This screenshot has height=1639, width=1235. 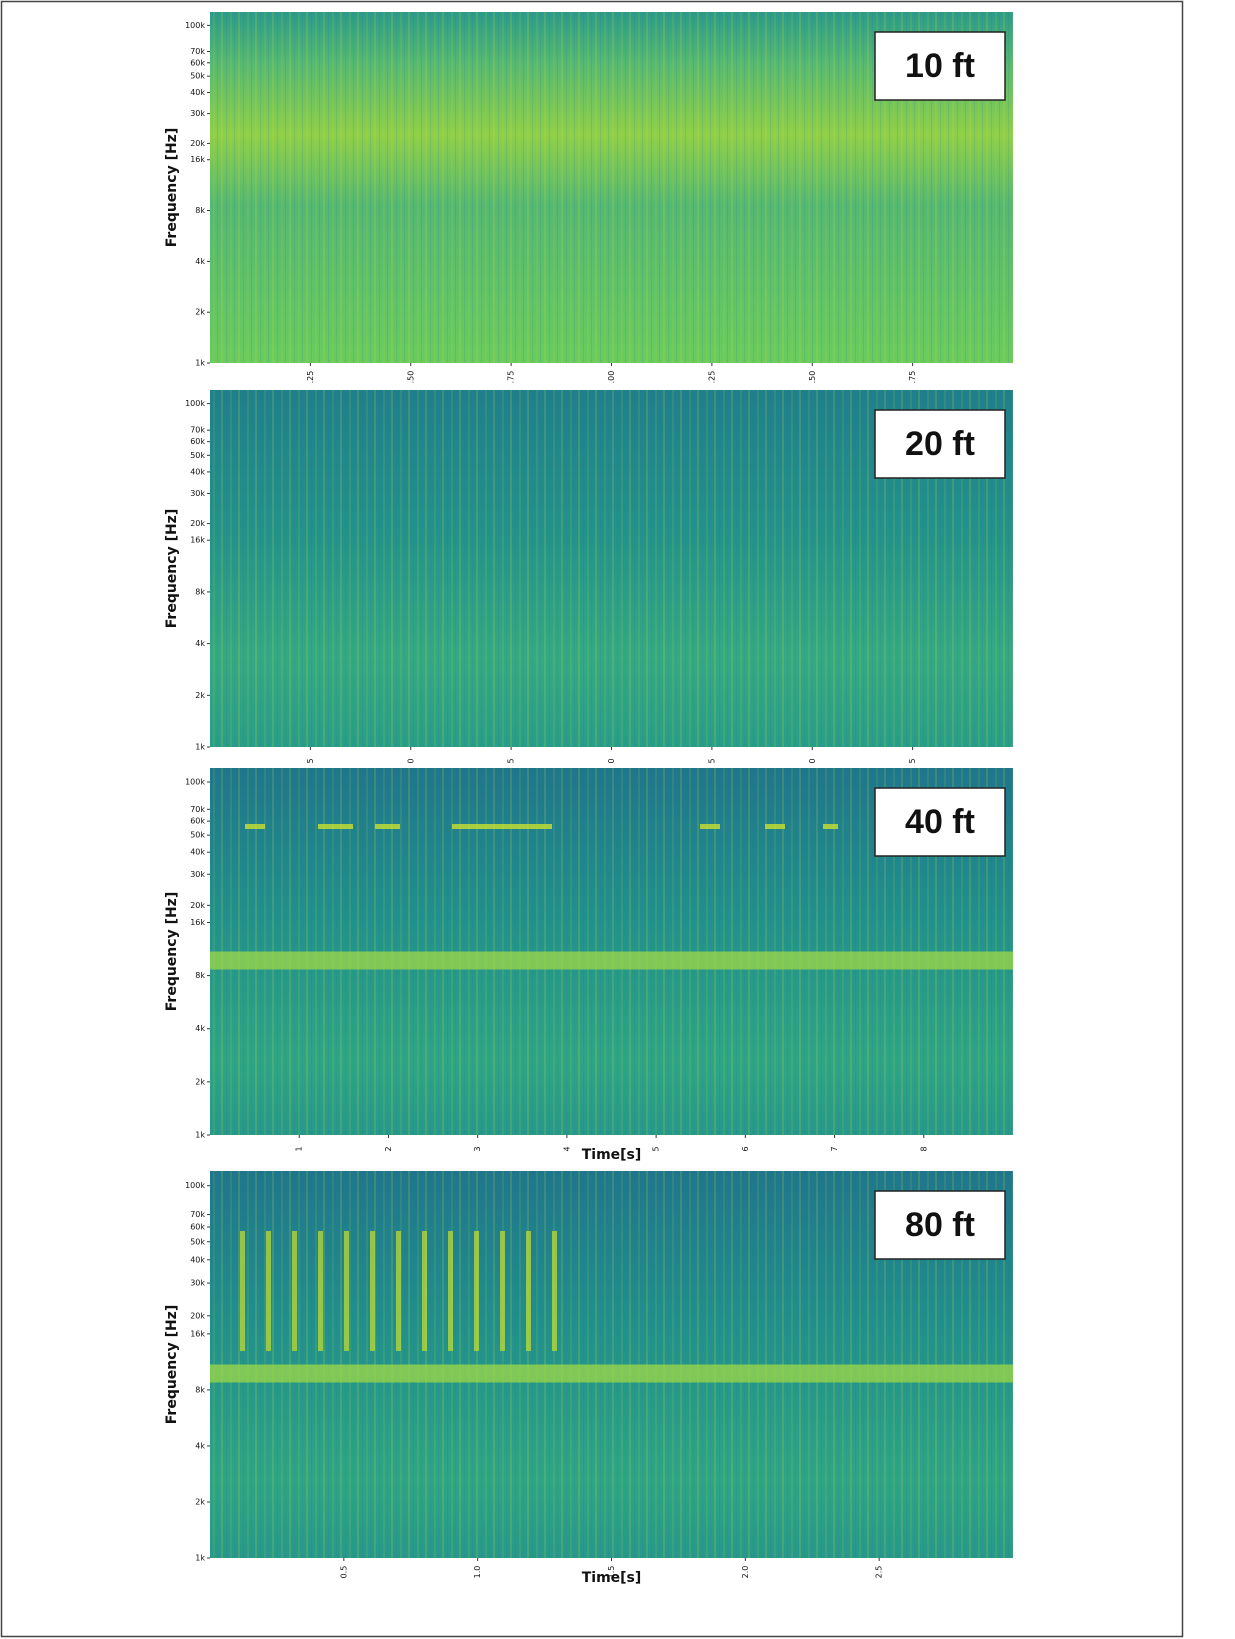 What do you see at coordinates (745, 1572) in the screenshot?
I see `x-tick-label: 2.0` at bounding box center [745, 1572].